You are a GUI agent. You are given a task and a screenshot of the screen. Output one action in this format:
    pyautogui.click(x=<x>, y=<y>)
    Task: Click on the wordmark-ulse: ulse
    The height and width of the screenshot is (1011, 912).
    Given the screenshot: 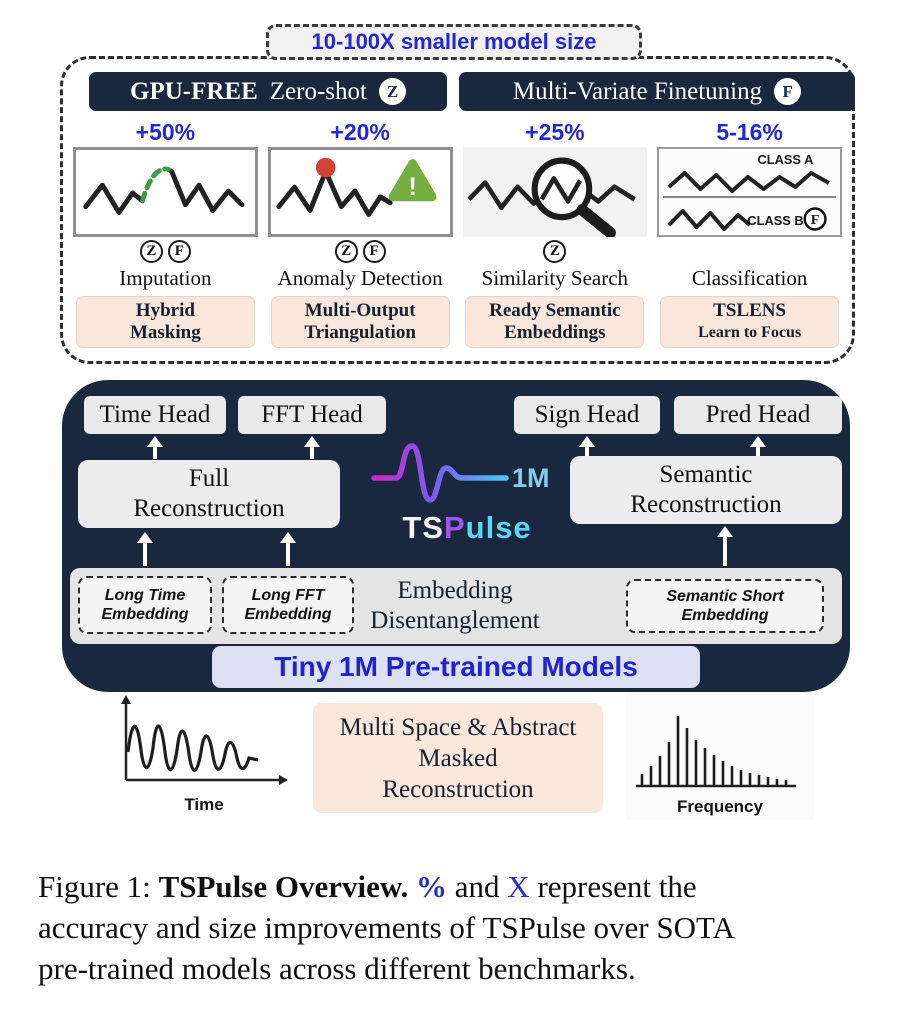 What is the action you would take?
    pyautogui.click(x=498, y=527)
    